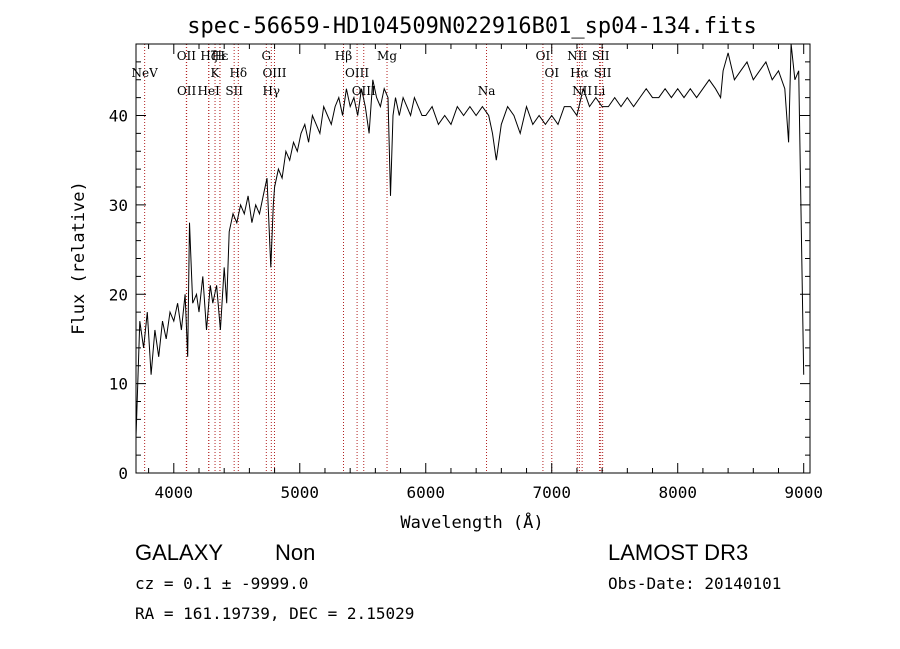 Image resolution: width=900 pixels, height=649 pixels. Describe the element at coordinates (678, 552) in the screenshot. I see `survey-name: LAMOST DR3` at that location.